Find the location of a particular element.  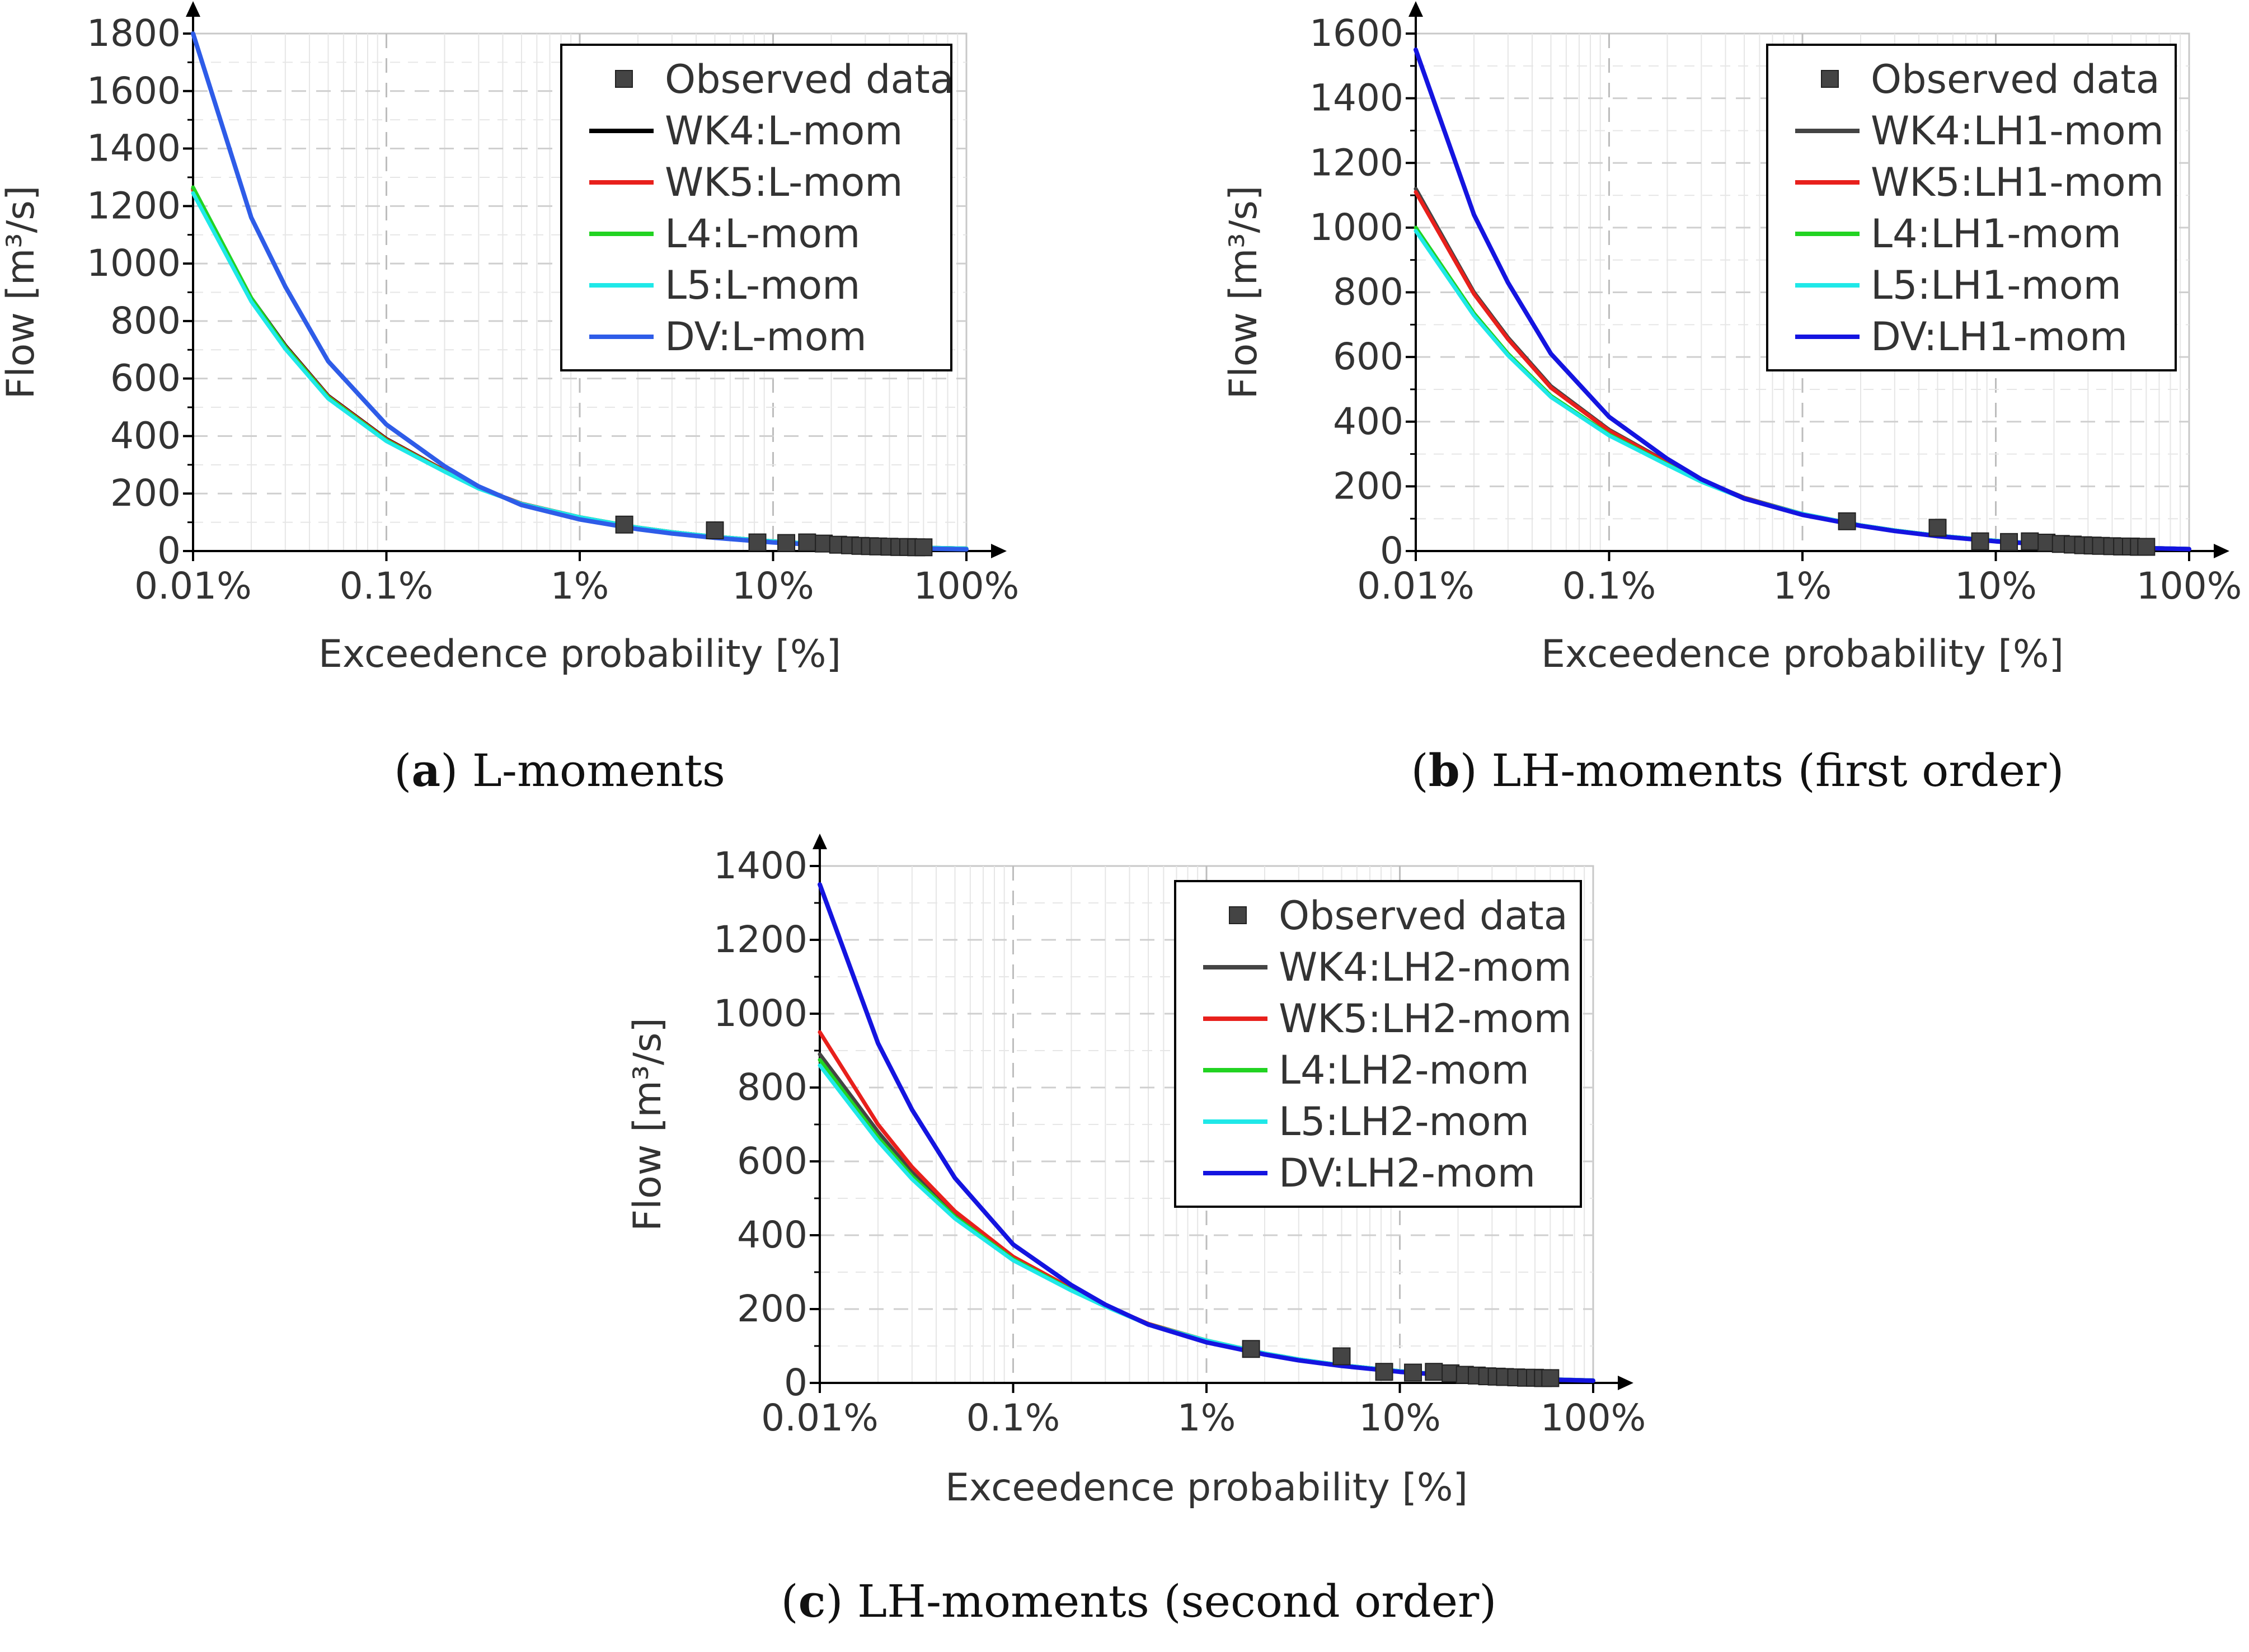

legend-label: L5:LH1-mom is located at coordinates (1996, 285).